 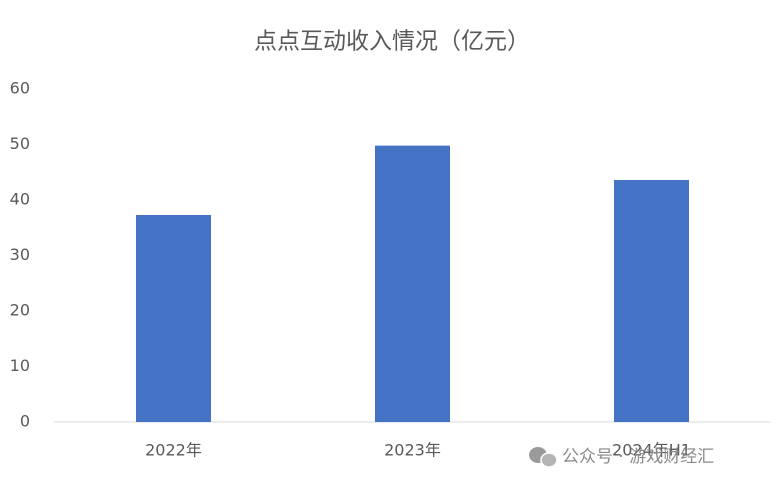 What do you see at coordinates (20, 310) in the screenshot?
I see `y-tick-label: 20` at bounding box center [20, 310].